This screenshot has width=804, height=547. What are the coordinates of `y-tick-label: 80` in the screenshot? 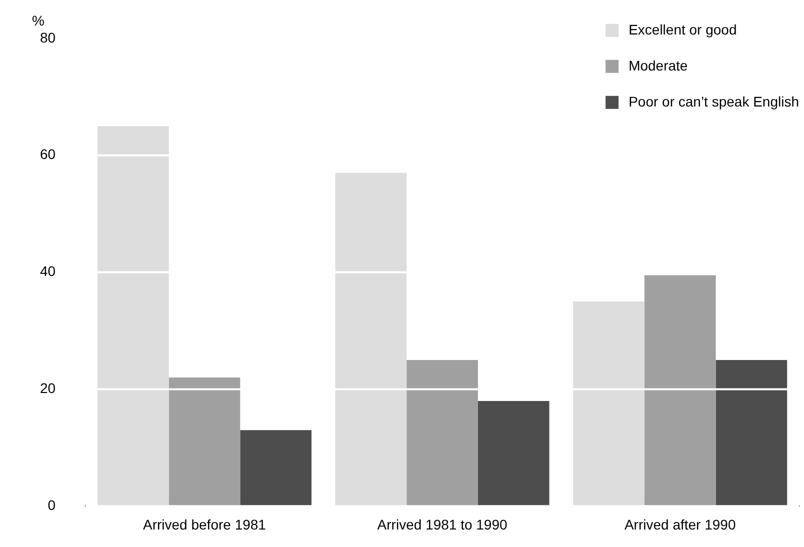 It's located at (48, 37).